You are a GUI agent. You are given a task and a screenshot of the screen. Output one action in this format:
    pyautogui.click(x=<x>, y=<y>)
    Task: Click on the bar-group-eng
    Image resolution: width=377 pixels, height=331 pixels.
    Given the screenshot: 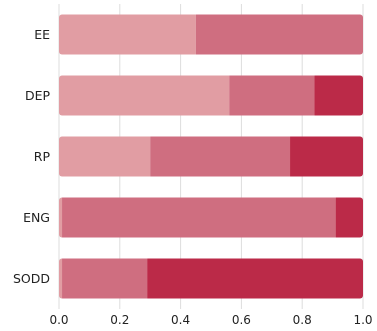 What is the action you would take?
    pyautogui.click(x=211, y=218)
    